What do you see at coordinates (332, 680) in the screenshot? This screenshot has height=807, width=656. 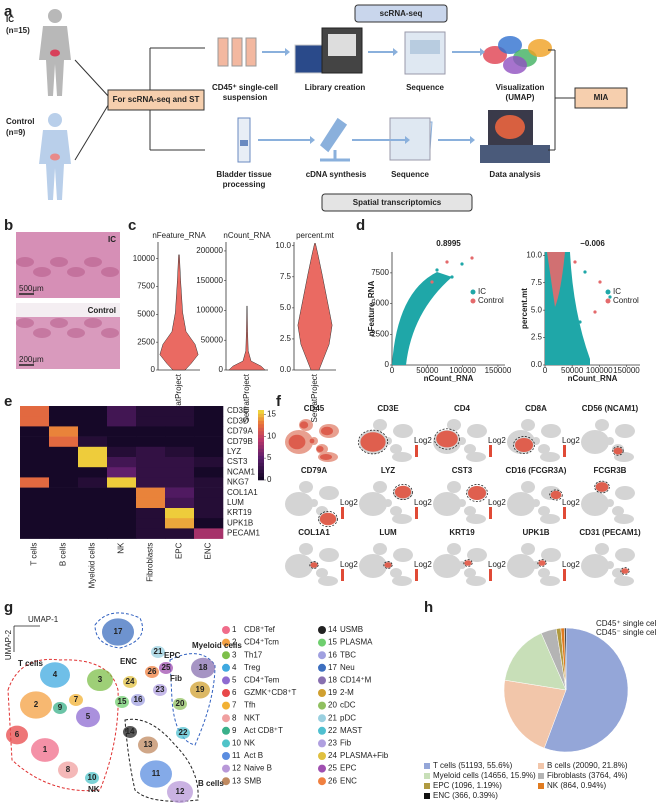 I see `legend-id: 18` at bounding box center [332, 680].